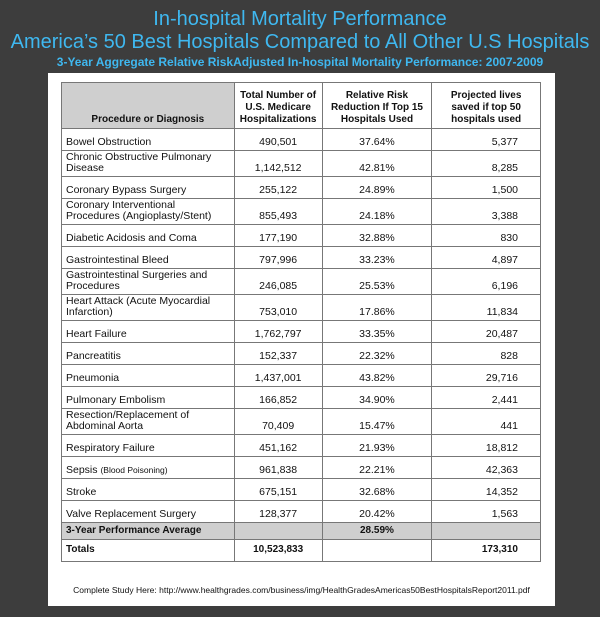  Describe the element at coordinates (377, 139) in the screenshot. I see `risk-reduction-cell: 37.64%` at that location.